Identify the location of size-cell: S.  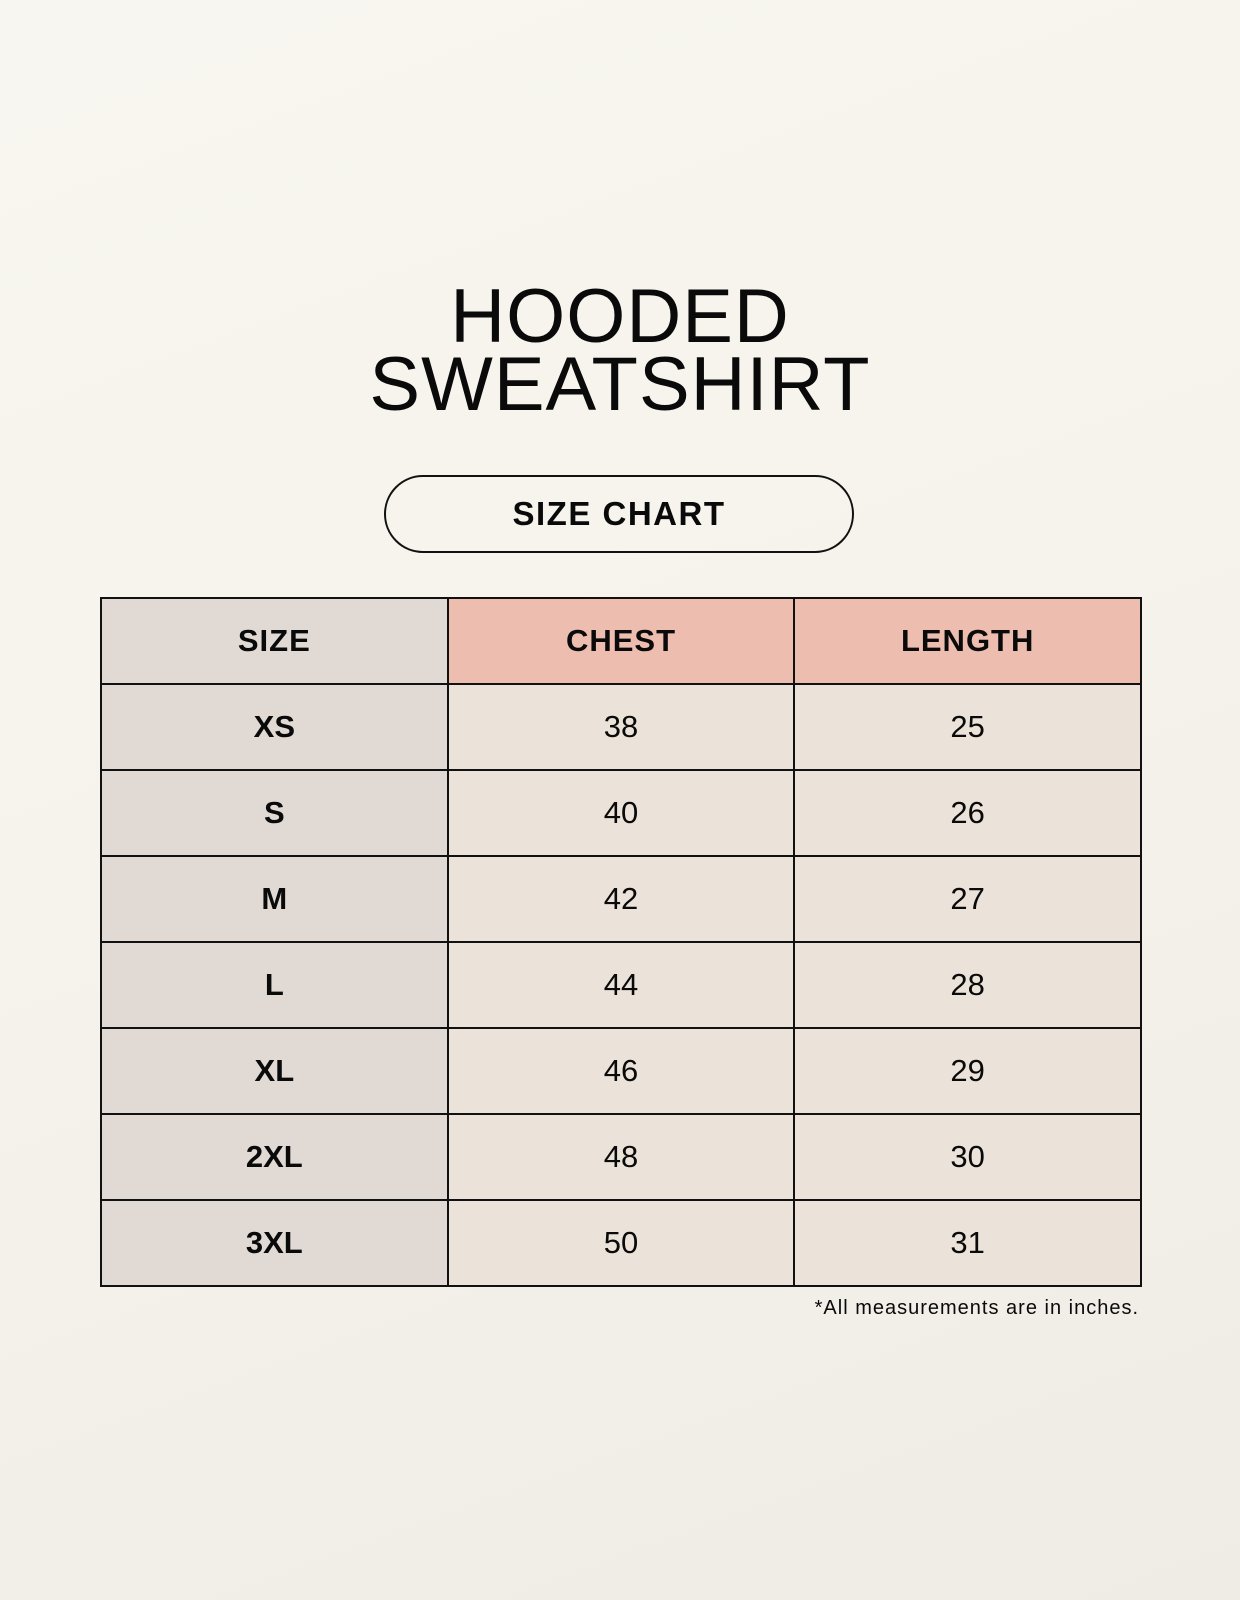
(274, 813).